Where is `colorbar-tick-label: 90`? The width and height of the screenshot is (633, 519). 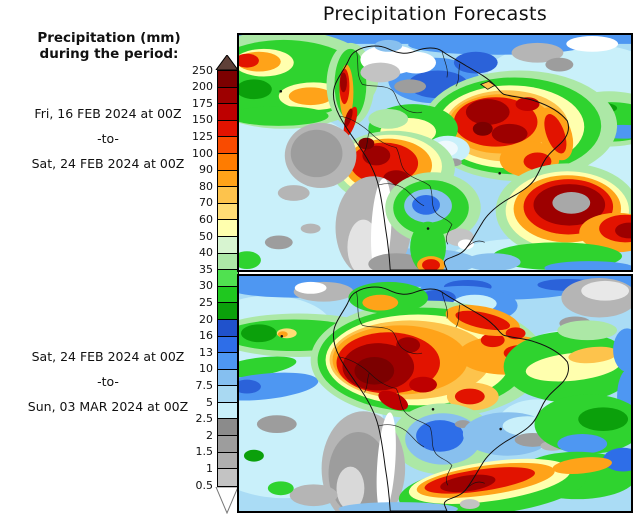
colorbar-tick-label: 90 is located at coordinates (206, 170).